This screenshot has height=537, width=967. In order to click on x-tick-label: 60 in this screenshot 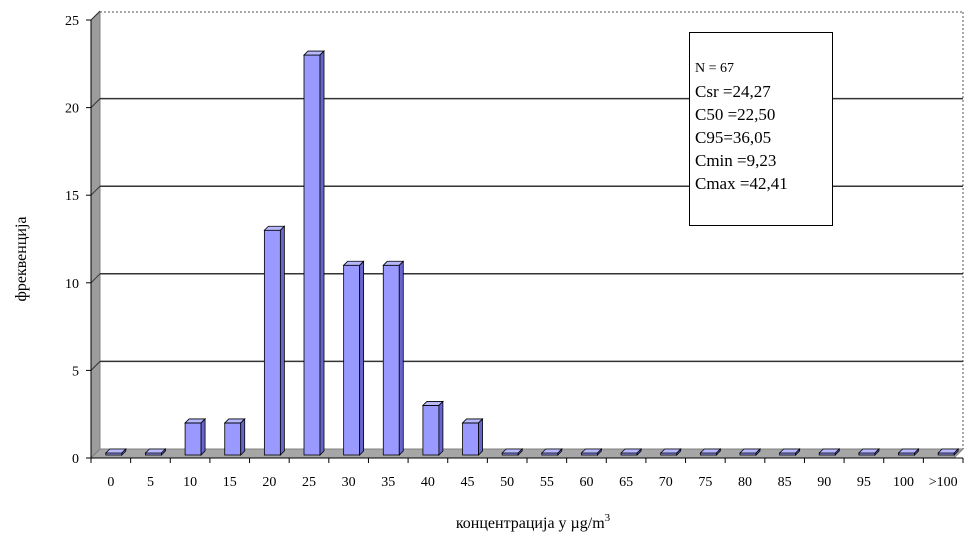, I will do `click(586, 482)`.